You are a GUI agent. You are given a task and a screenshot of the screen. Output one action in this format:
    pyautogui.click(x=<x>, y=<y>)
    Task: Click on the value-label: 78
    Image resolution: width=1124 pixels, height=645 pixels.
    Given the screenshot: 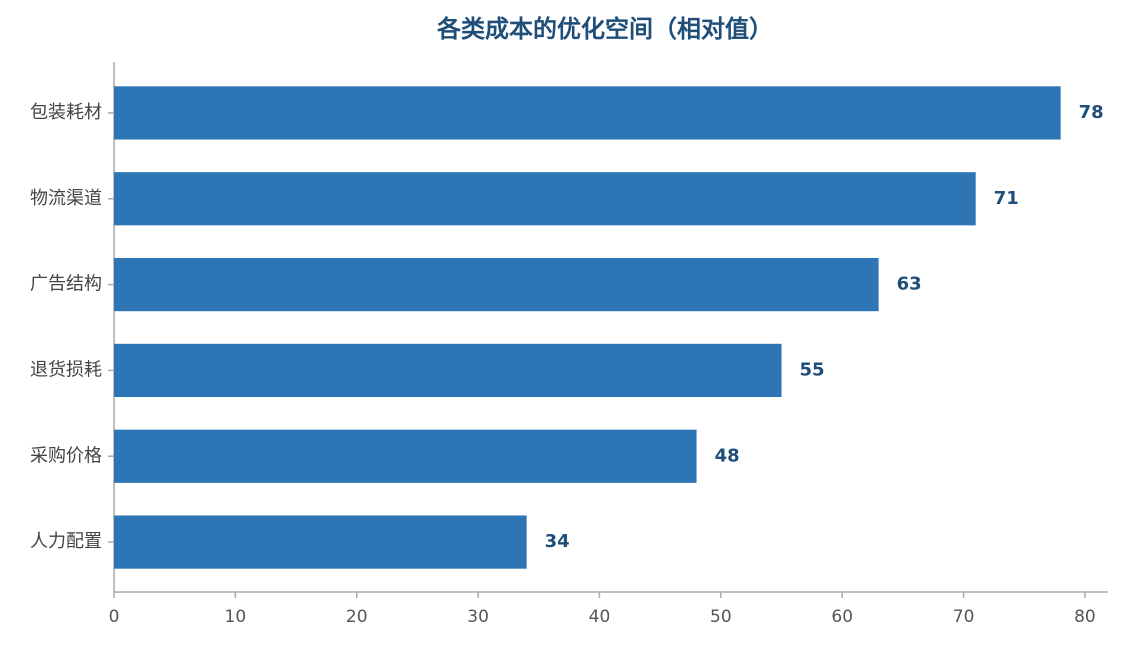 What is the action you would take?
    pyautogui.click(x=1091, y=112)
    